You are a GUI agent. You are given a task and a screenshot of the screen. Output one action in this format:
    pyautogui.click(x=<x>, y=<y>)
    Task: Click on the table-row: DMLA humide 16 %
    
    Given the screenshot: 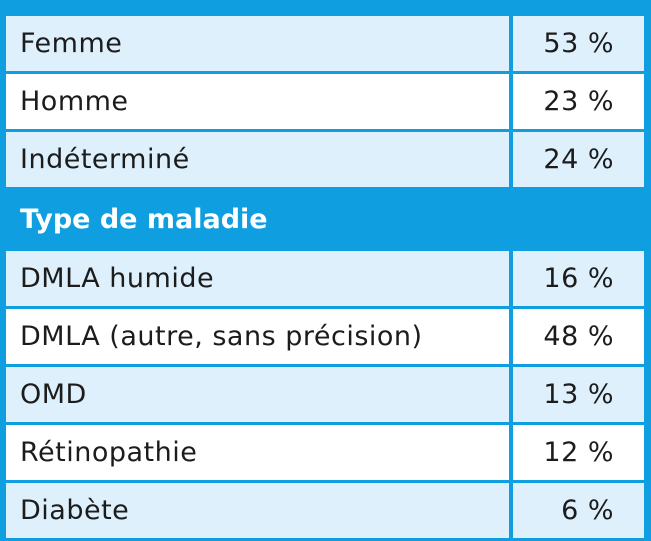 What is the action you would take?
    pyautogui.click(x=325, y=278)
    